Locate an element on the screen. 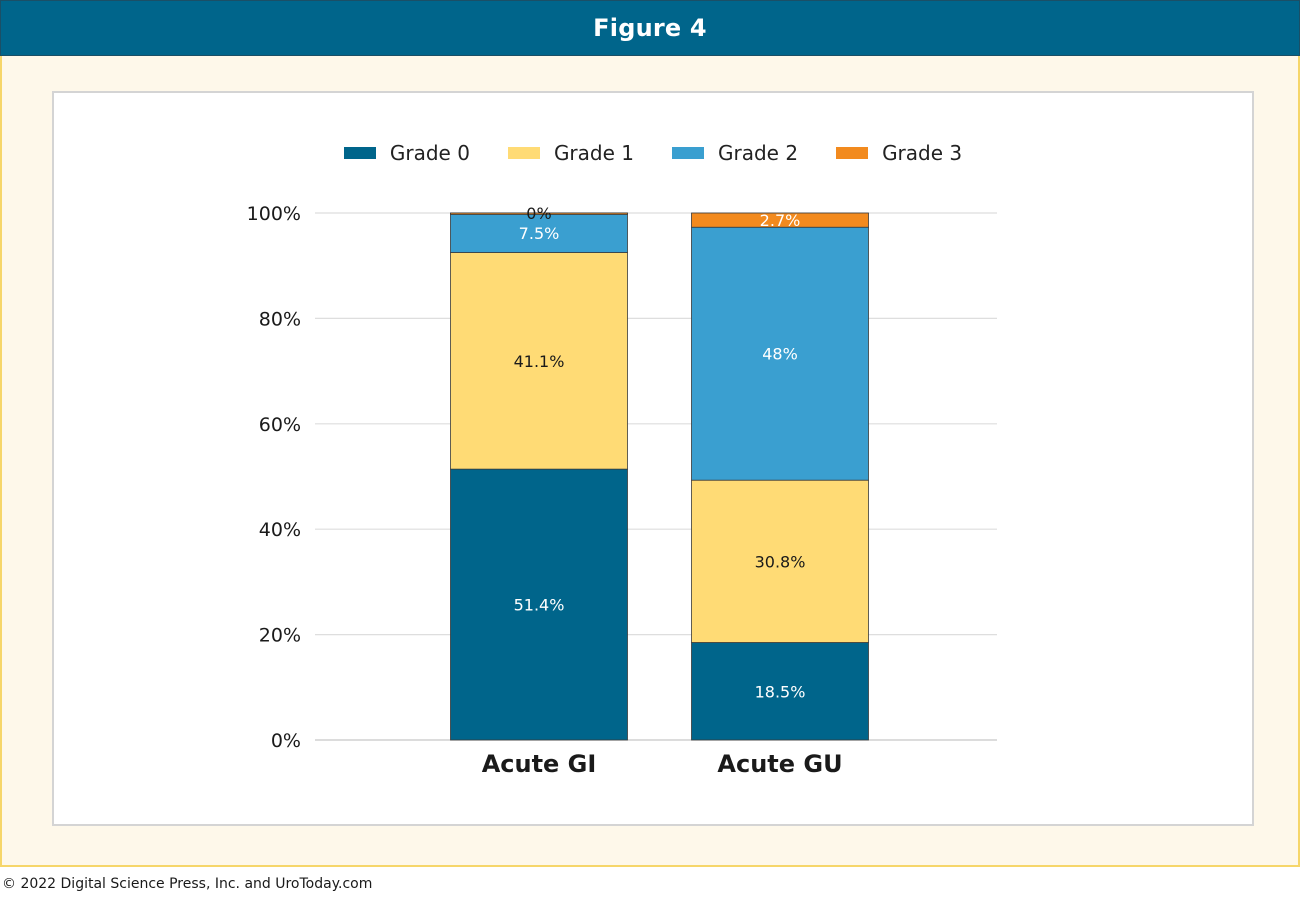  data-label: 7.5% is located at coordinates (539, 233).